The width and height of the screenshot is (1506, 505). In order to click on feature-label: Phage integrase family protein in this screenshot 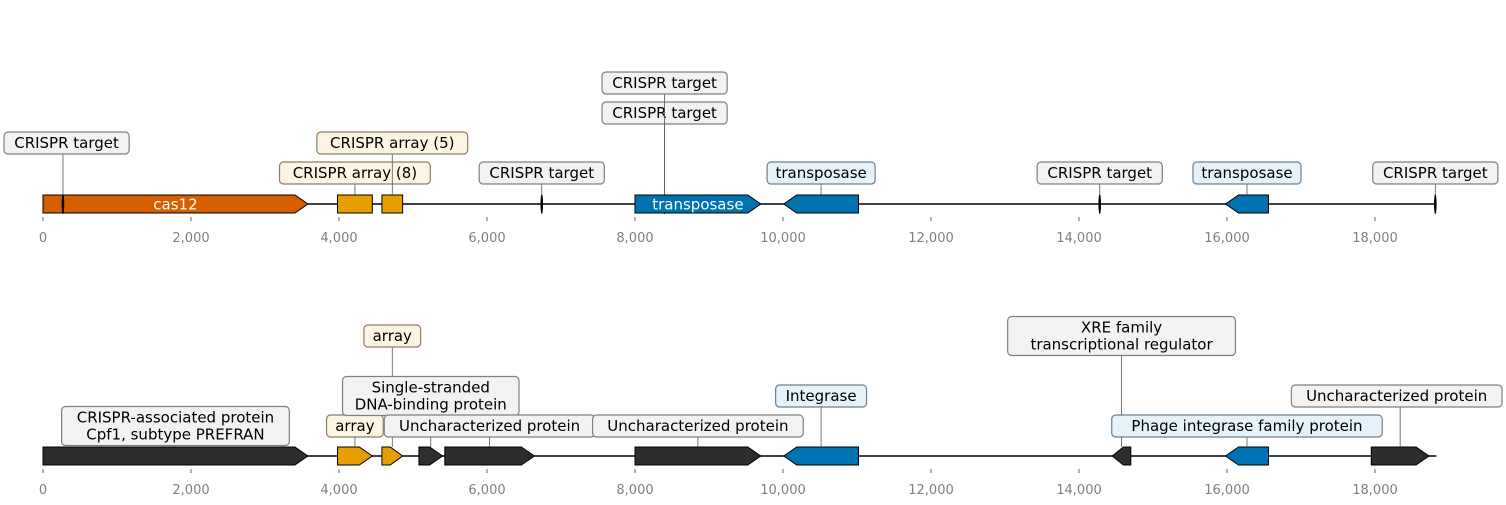, I will do `click(1246, 426)`.